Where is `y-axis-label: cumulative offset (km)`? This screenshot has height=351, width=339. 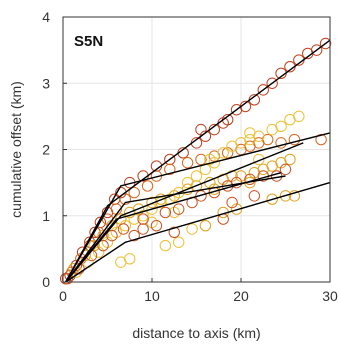
y-axis-label: cumulative offset (km) is located at coordinates (16, 149).